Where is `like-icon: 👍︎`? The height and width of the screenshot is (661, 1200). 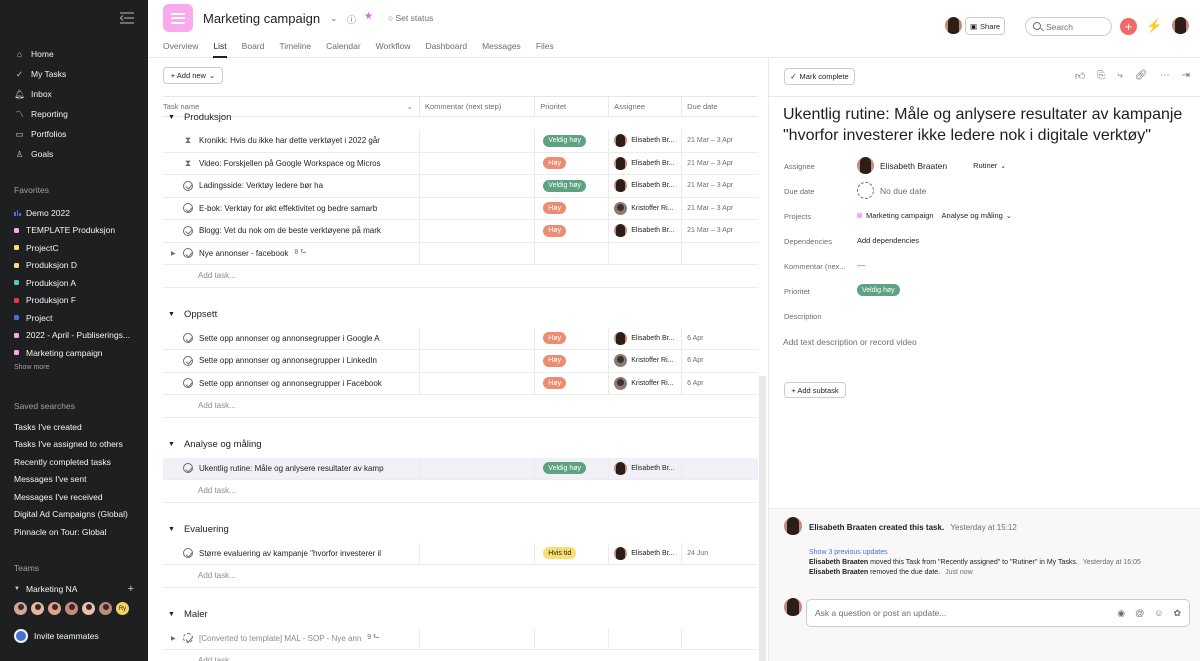
like-icon: 👍︎ is located at coordinates (1080, 76).